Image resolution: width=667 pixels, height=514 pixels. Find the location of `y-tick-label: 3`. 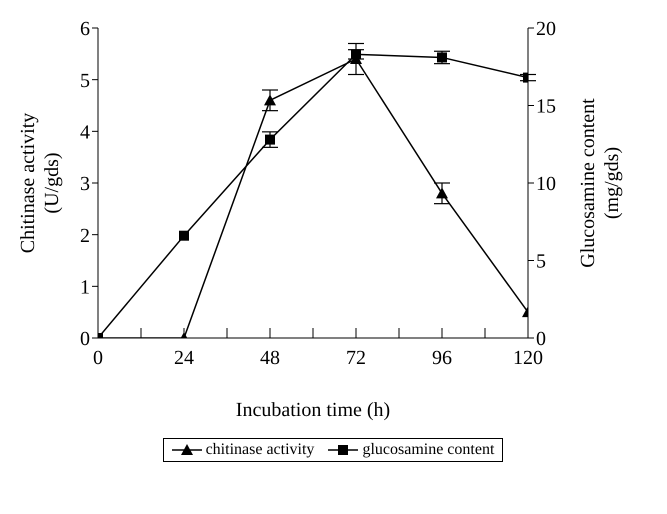

y-tick-label: 3 is located at coordinates (85, 184).